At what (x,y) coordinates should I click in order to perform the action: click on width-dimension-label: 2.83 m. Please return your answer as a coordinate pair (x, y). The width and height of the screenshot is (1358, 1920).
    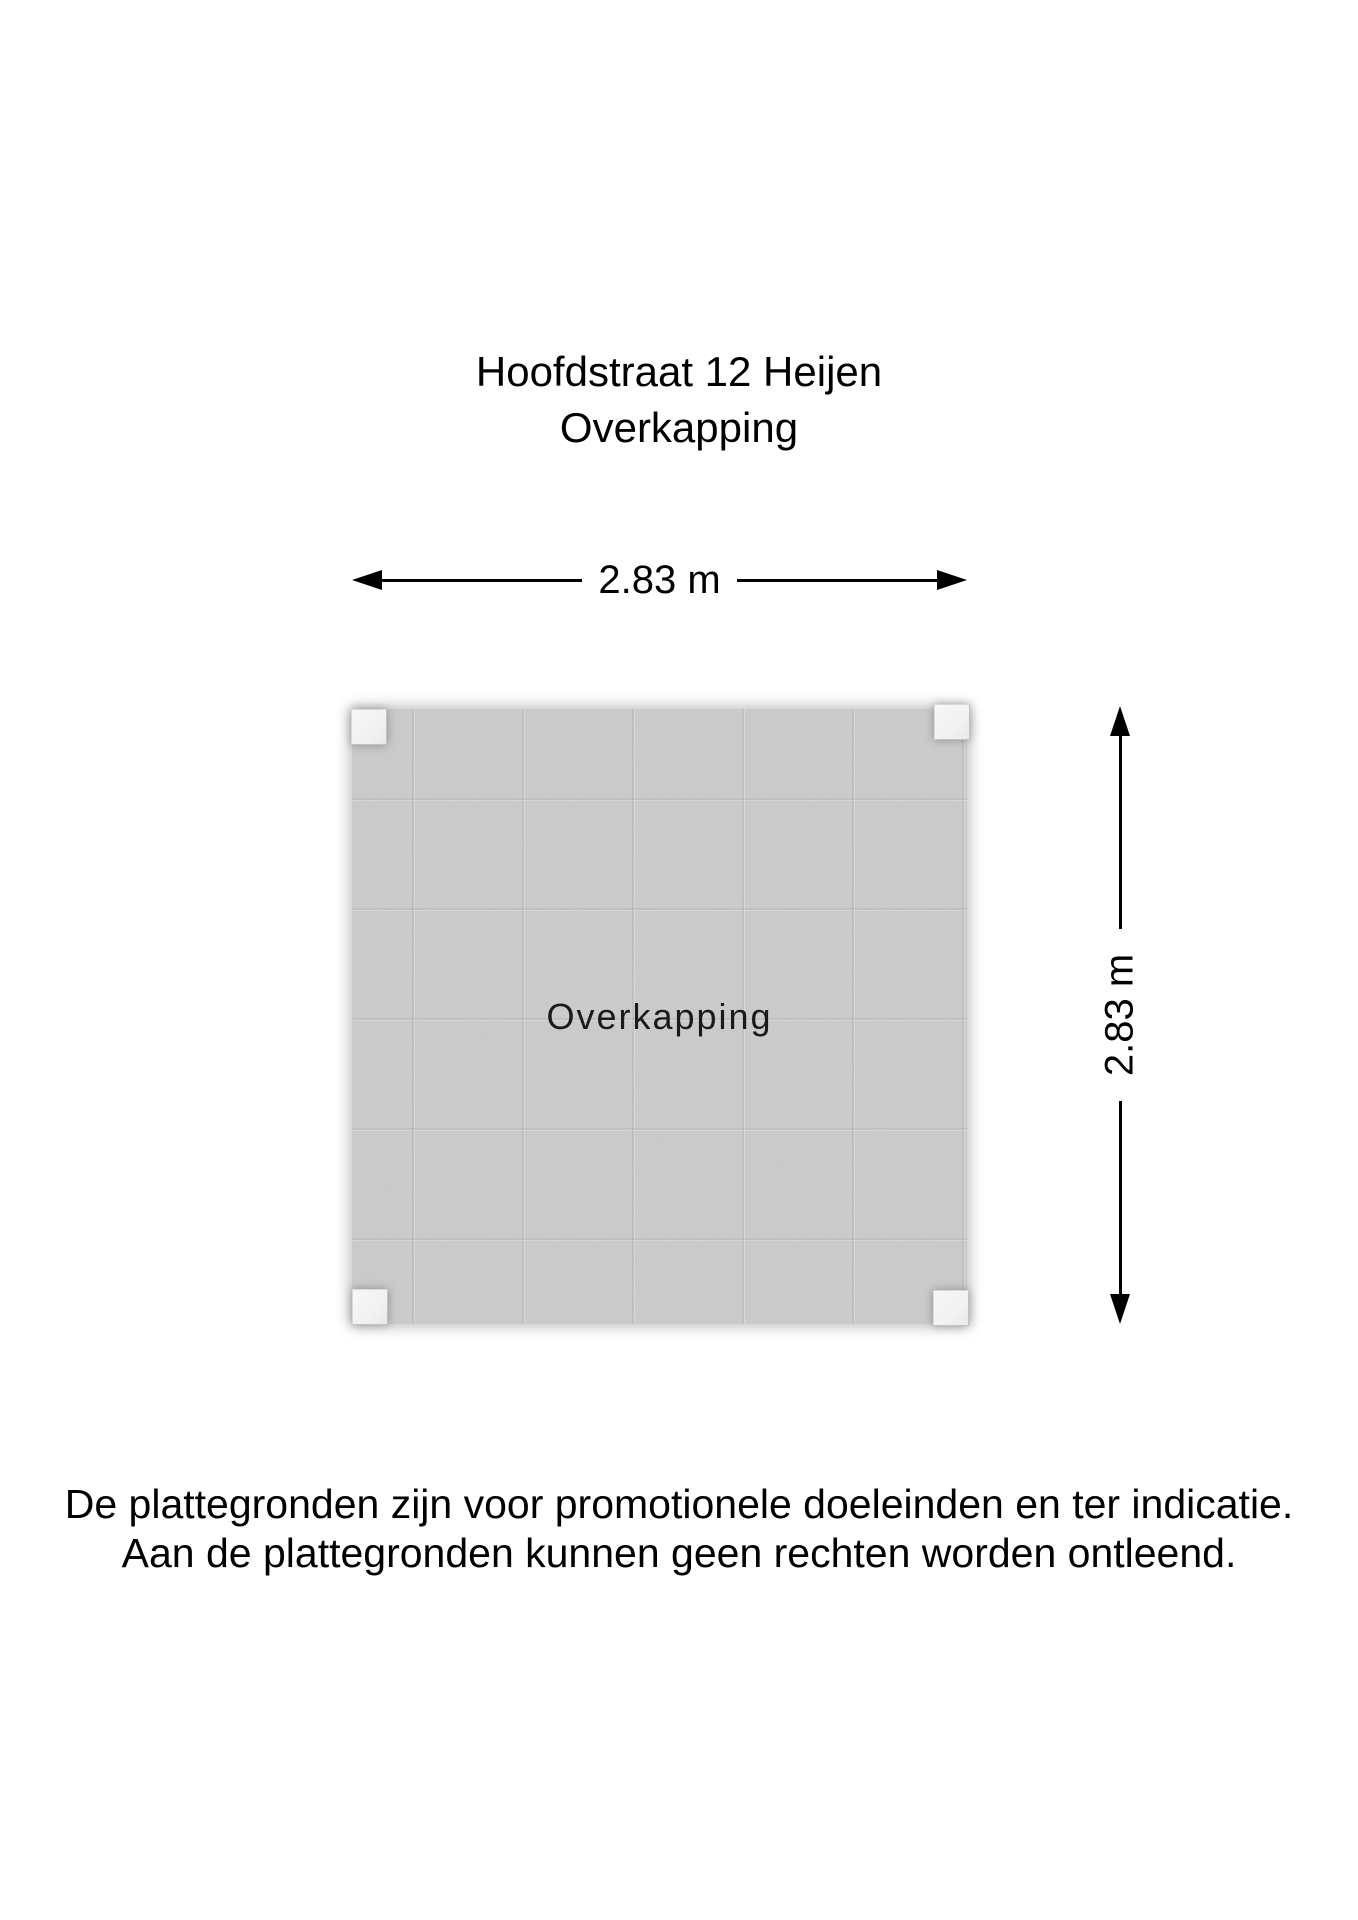
    Looking at the image, I should click on (659, 579).